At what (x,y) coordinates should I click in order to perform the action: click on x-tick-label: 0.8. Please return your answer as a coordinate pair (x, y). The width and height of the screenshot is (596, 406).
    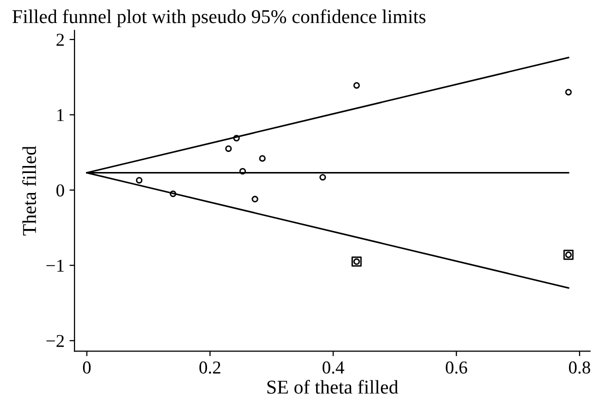
    Looking at the image, I should click on (579, 367).